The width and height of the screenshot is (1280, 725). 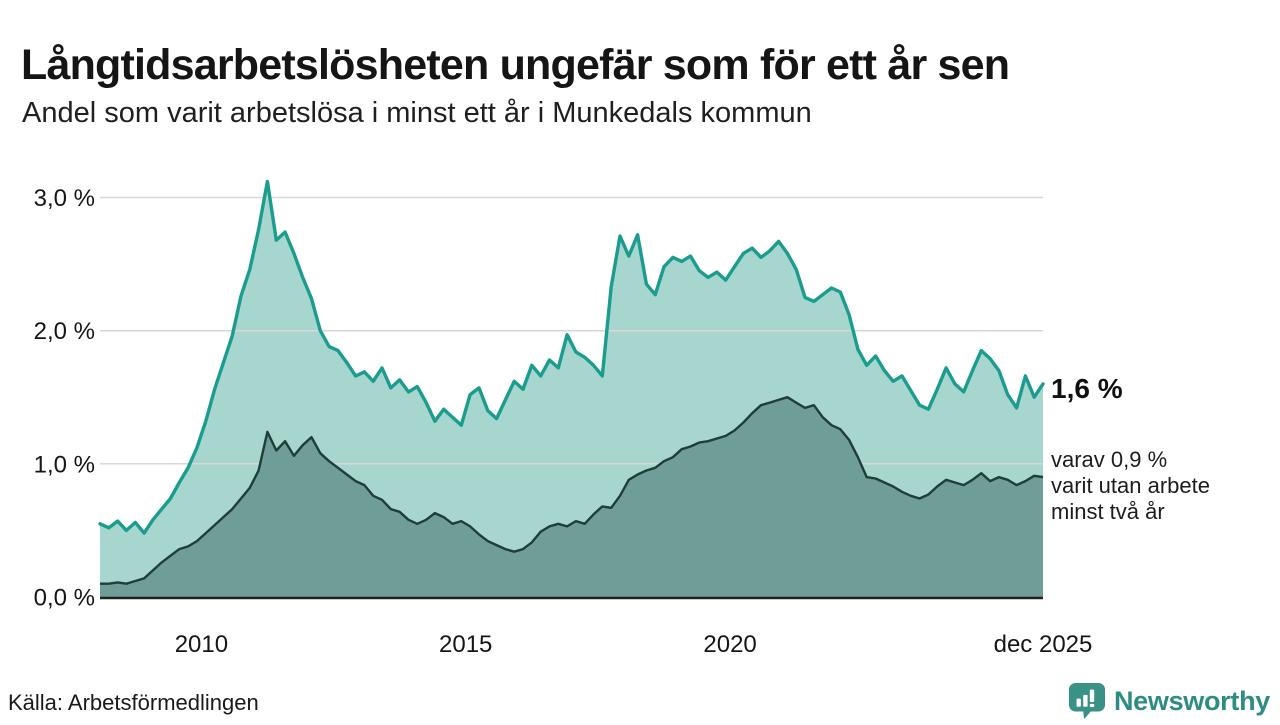 What do you see at coordinates (1087, 388) in the screenshot?
I see `latest-value-label: 1,6 %` at bounding box center [1087, 388].